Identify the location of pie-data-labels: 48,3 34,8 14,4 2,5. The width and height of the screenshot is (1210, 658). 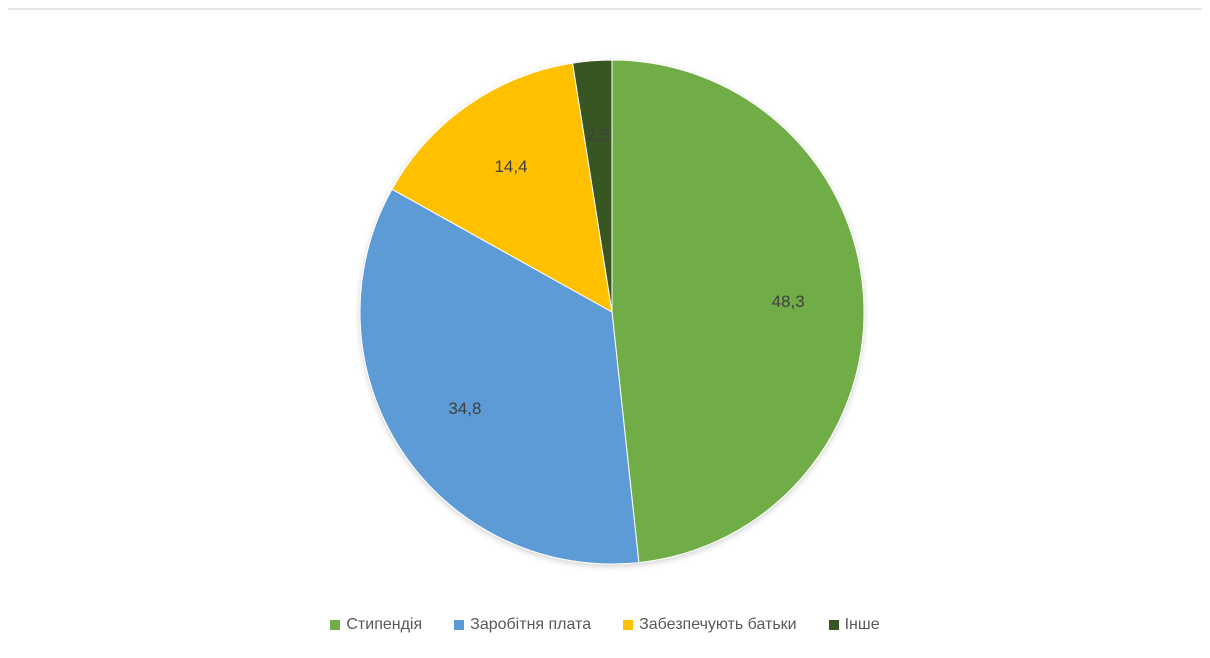
(626, 272).